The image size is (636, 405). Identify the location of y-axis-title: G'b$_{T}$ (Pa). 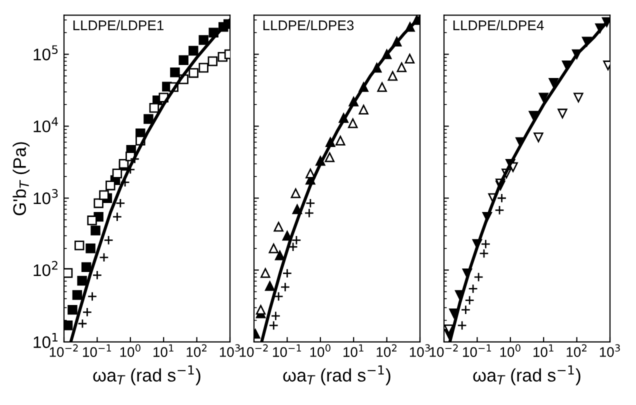
(21, 179).